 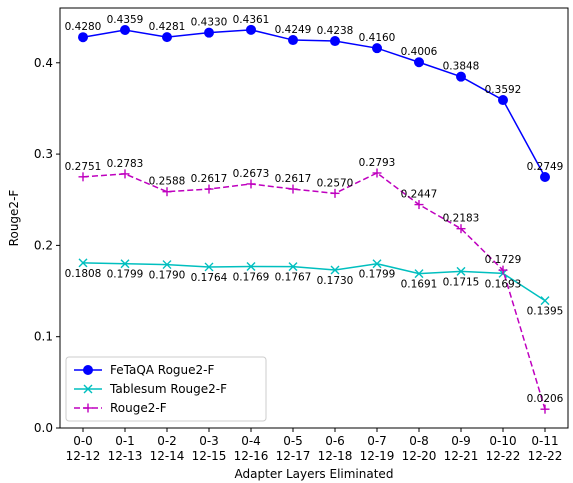 I want to click on data-label: 0.4359, so click(x=125, y=20).